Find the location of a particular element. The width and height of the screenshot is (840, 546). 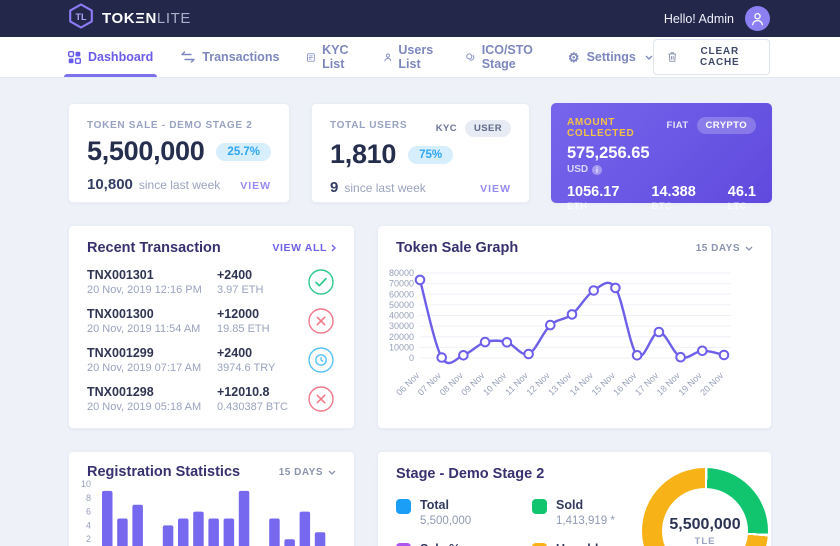

svg-text: 20000 is located at coordinates (401, 337).